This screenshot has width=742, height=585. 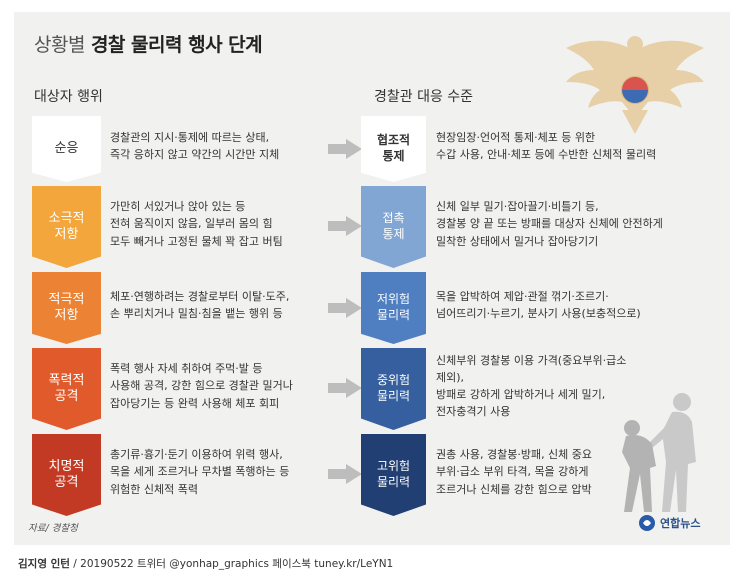 I want to click on police-response-label: 접촉 통제, so click(x=393, y=227).